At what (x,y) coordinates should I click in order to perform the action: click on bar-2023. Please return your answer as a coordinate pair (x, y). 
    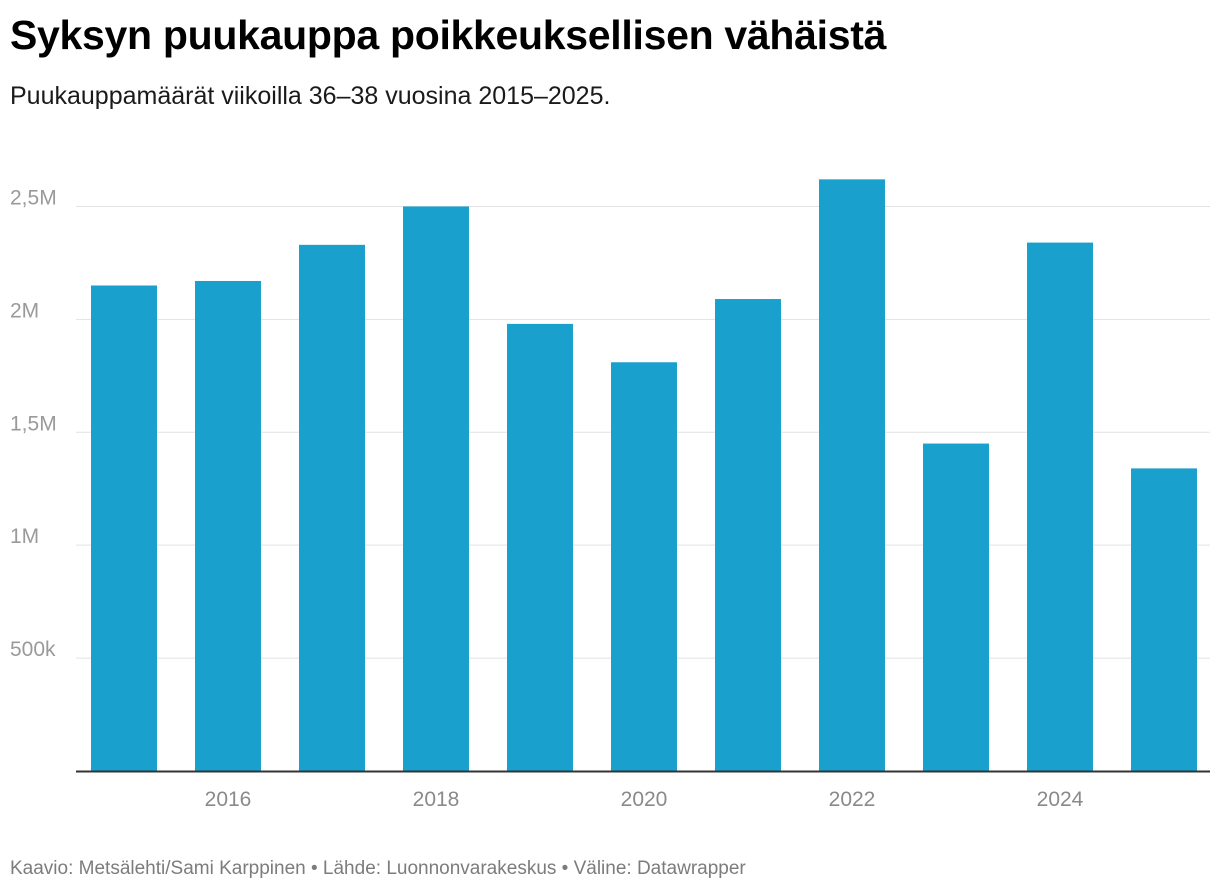
    Looking at the image, I should click on (956, 607).